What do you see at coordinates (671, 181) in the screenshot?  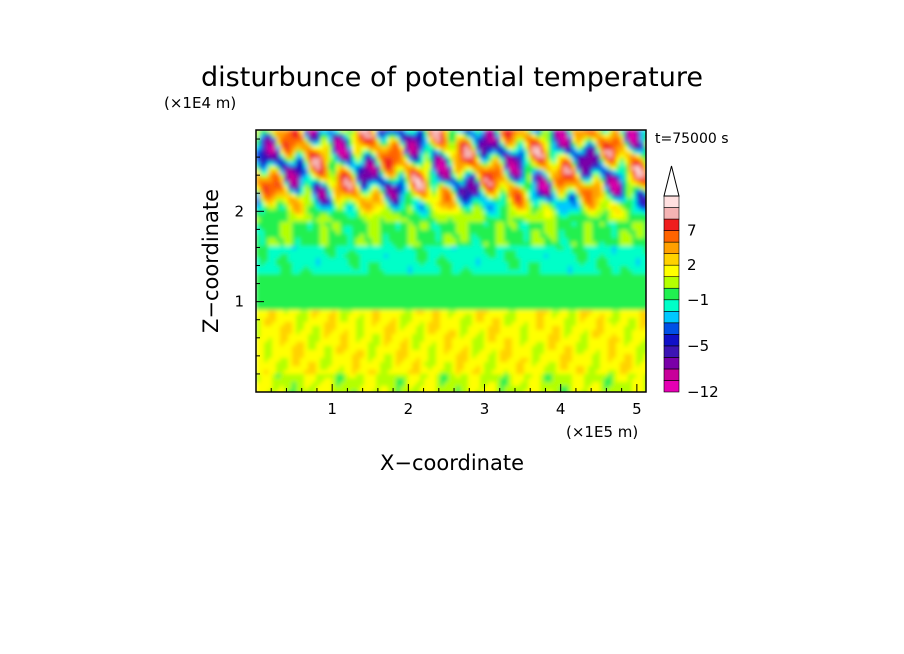 I see `colorbar-extend-arrow` at bounding box center [671, 181].